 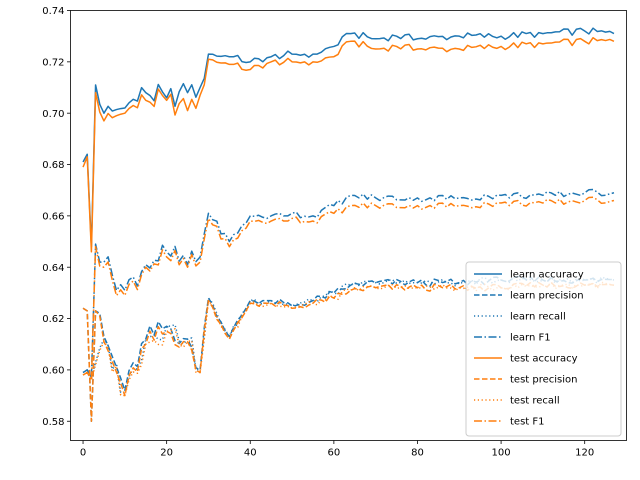 I want to click on y-tick-label: 0.58, so click(x=53, y=422).